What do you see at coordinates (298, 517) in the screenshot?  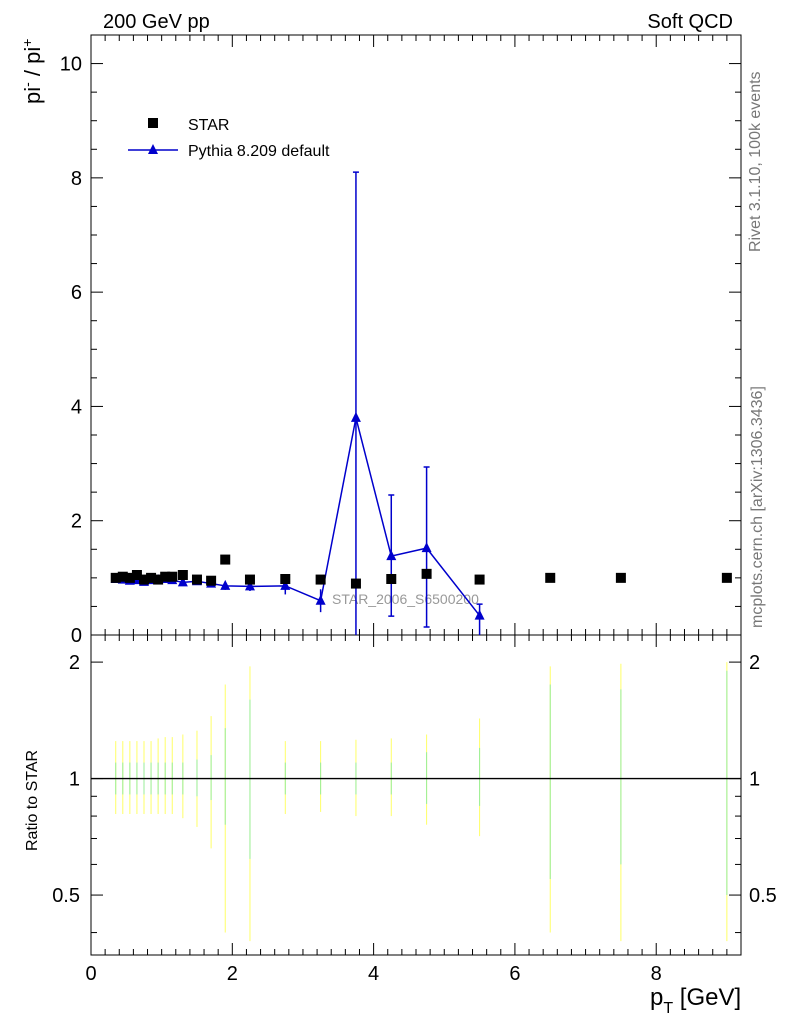 I see `mc-line` at bounding box center [298, 517].